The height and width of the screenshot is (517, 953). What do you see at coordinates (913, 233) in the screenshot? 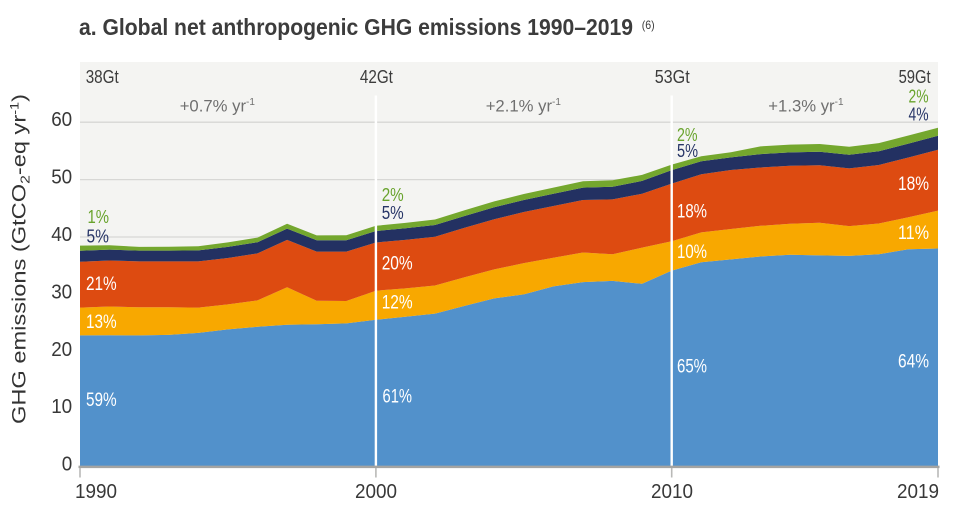
I see `svg-text: 11%` at bounding box center [913, 233].